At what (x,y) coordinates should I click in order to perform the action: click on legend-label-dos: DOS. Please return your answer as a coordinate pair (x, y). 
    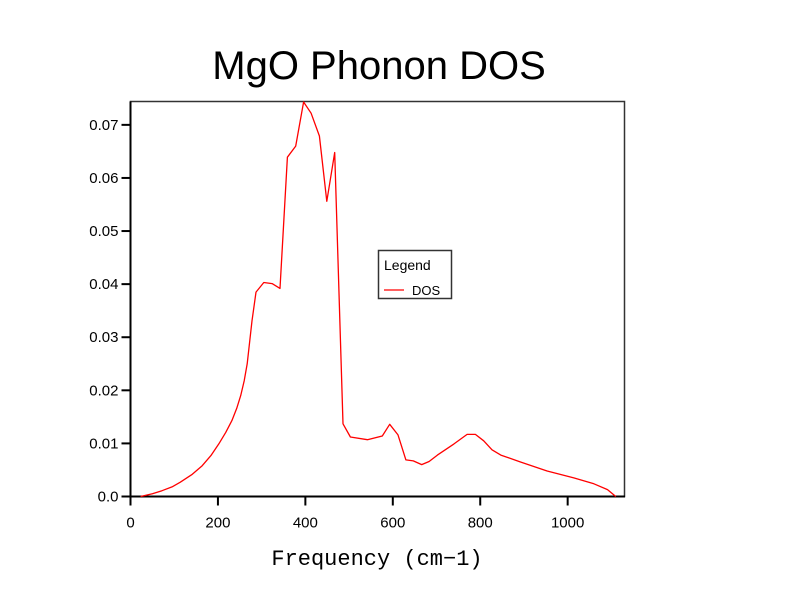
    Looking at the image, I should click on (426, 290).